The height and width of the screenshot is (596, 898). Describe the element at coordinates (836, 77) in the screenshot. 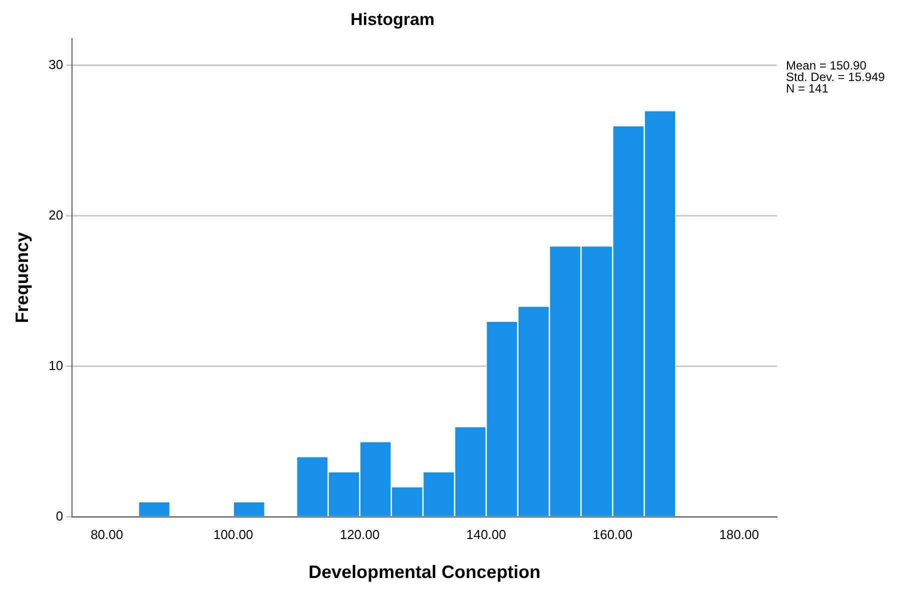

I see `text: Std. Dev. = 15.949` at that location.